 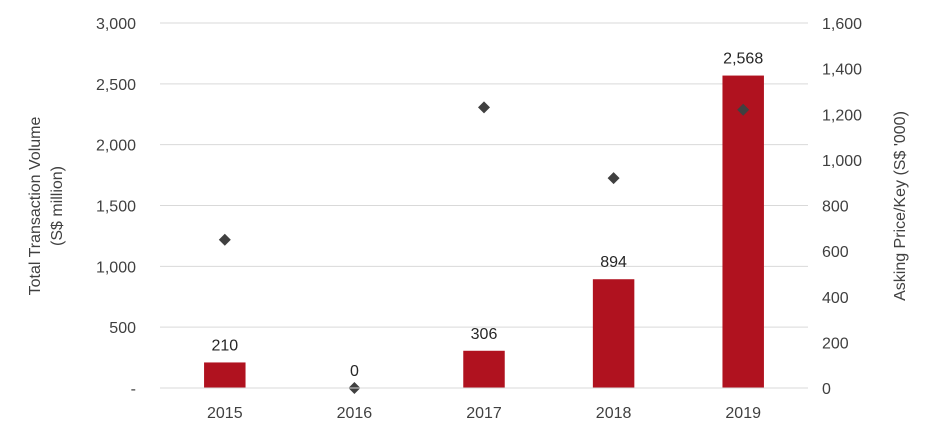 I want to click on right-tick-label: 0, so click(x=826, y=389).